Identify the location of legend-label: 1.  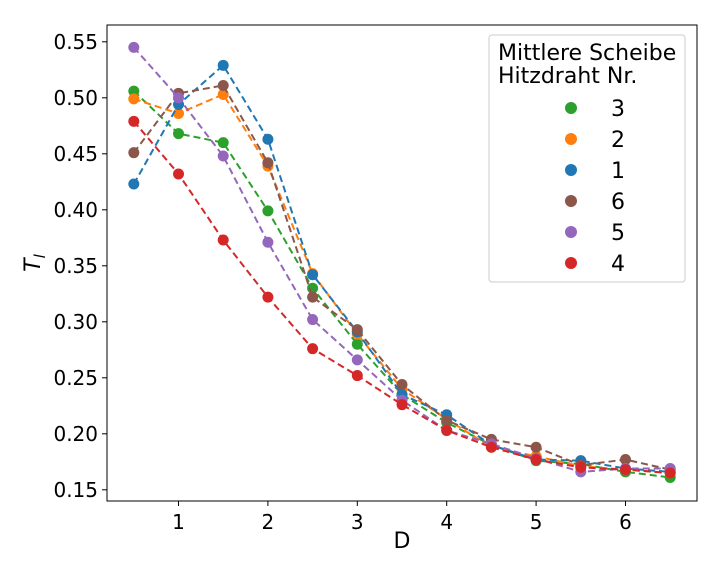
(618, 171).